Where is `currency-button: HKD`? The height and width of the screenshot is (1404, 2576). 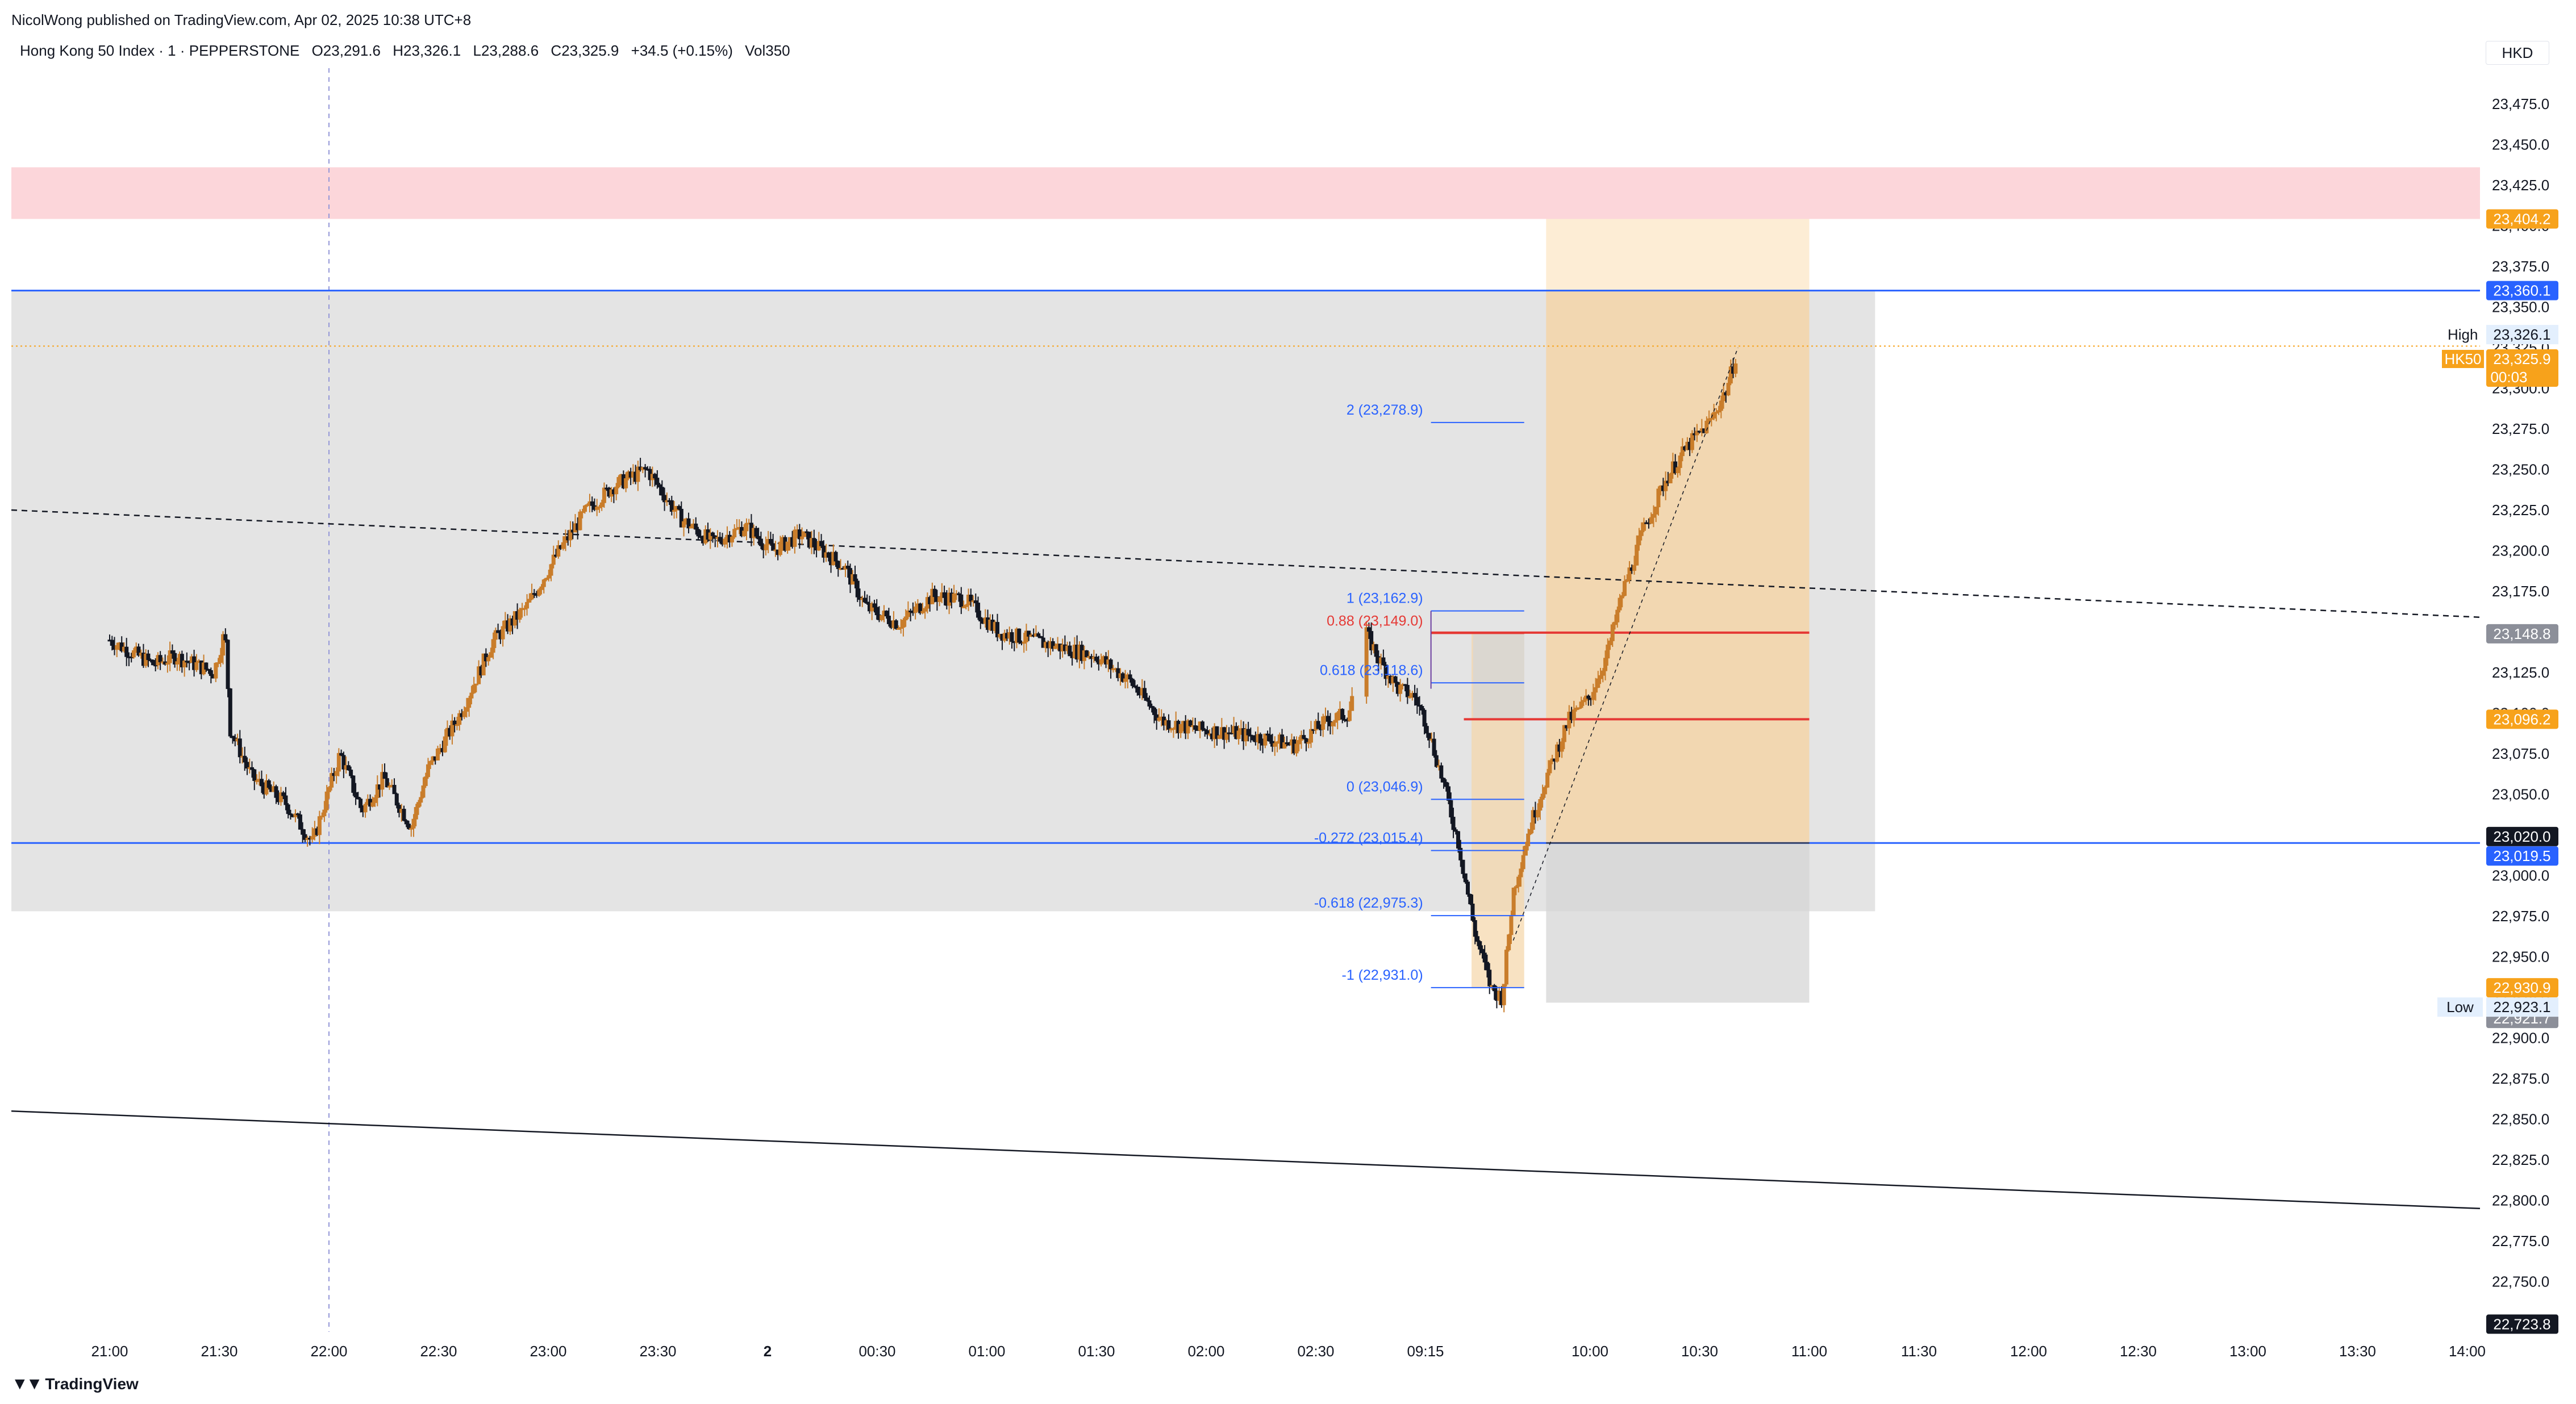
currency-button: HKD is located at coordinates (2518, 53).